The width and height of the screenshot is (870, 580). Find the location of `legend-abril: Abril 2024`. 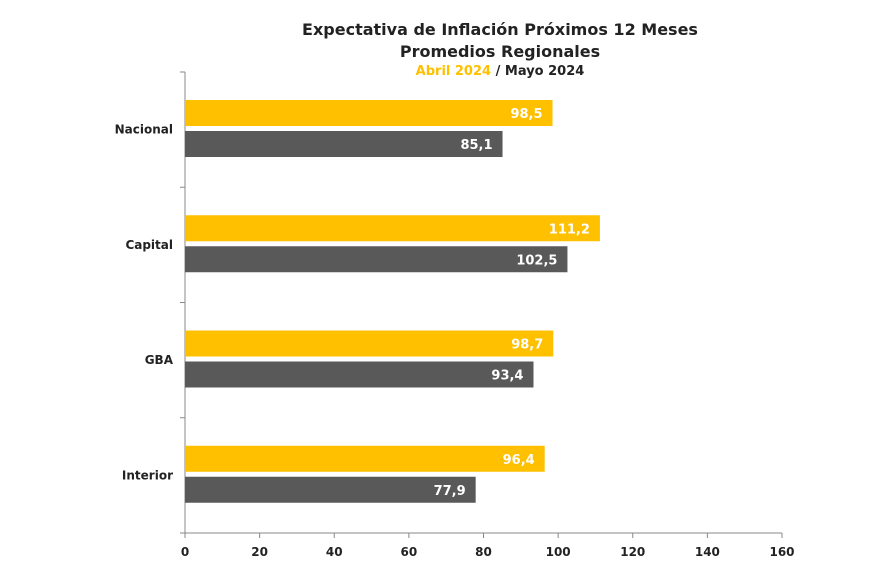

legend-abril: Abril 2024 is located at coordinates (453, 71).